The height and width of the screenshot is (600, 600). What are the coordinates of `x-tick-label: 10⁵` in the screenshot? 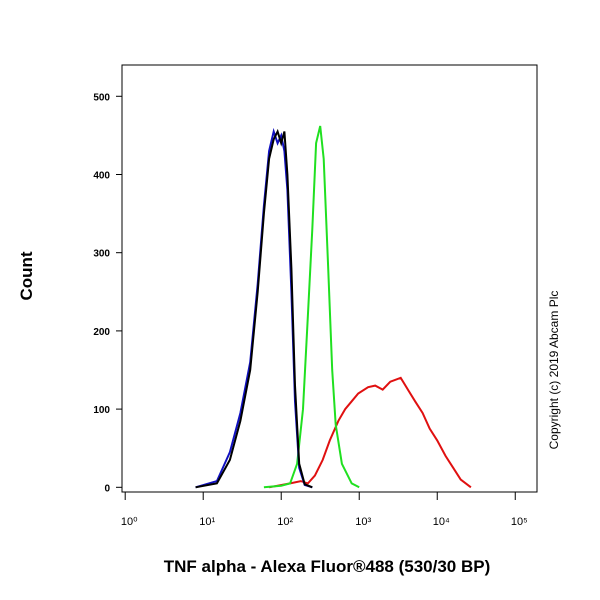 It's located at (519, 522).